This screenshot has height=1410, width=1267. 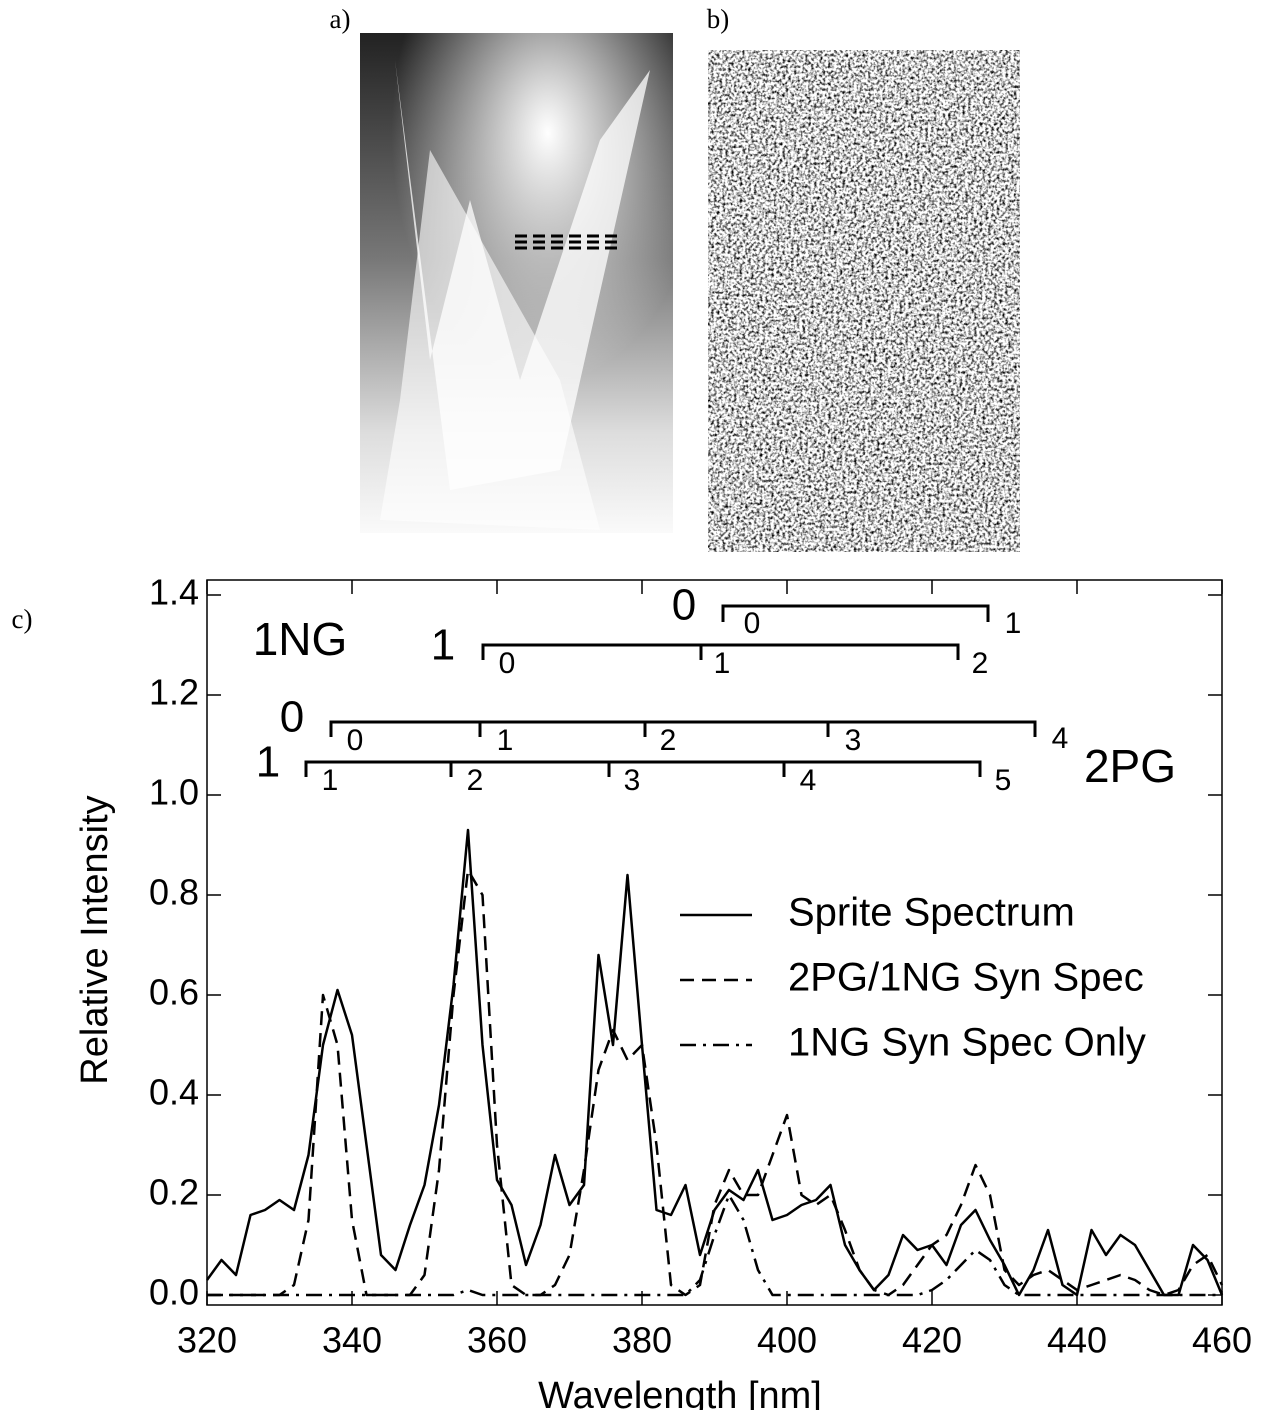 I want to click on x-tick-label: 380, so click(x=642, y=1340).